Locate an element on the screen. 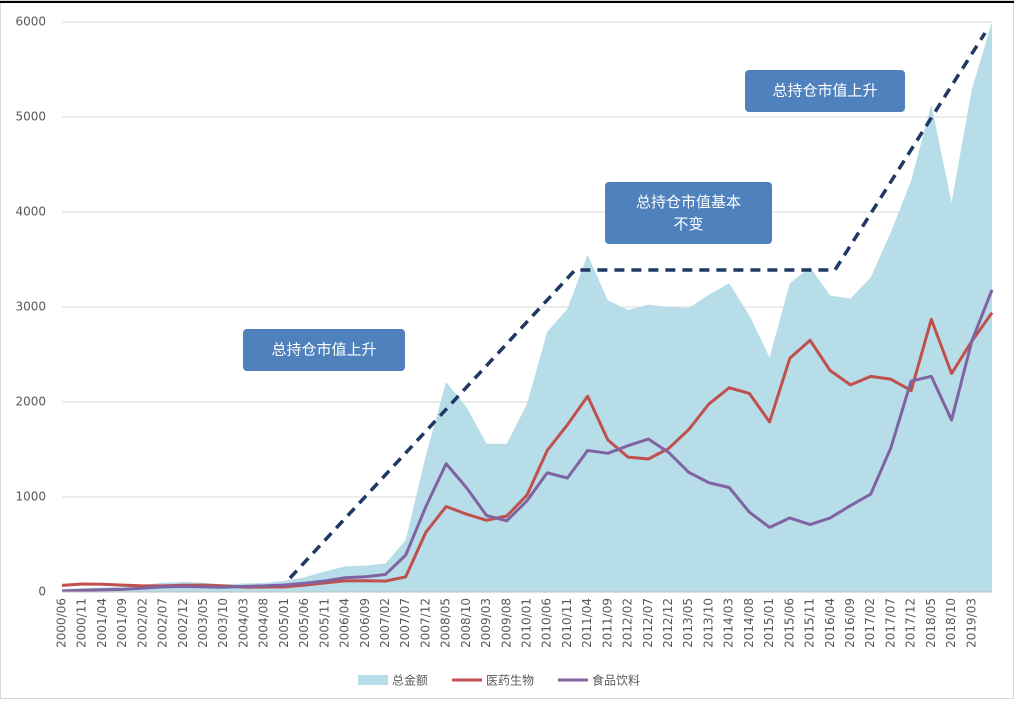 Image resolution: width=1014 pixels, height=703 pixels. y-tick-label: 1000 is located at coordinates (30, 497).